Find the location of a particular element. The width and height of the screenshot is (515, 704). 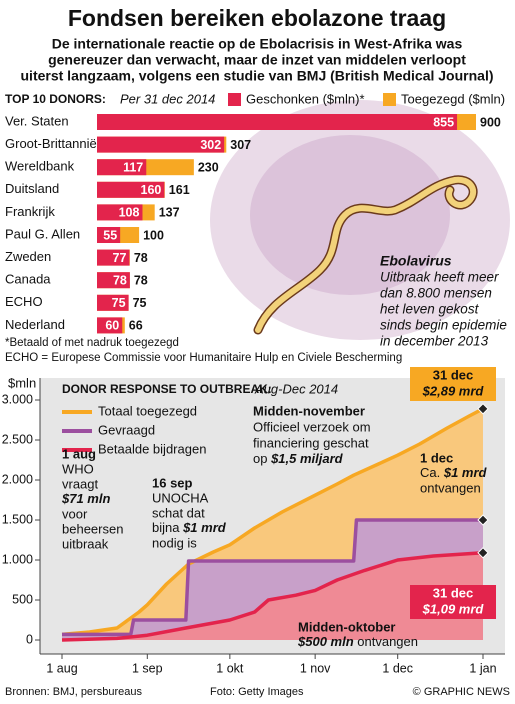

value-label: 55 is located at coordinates (110, 235).